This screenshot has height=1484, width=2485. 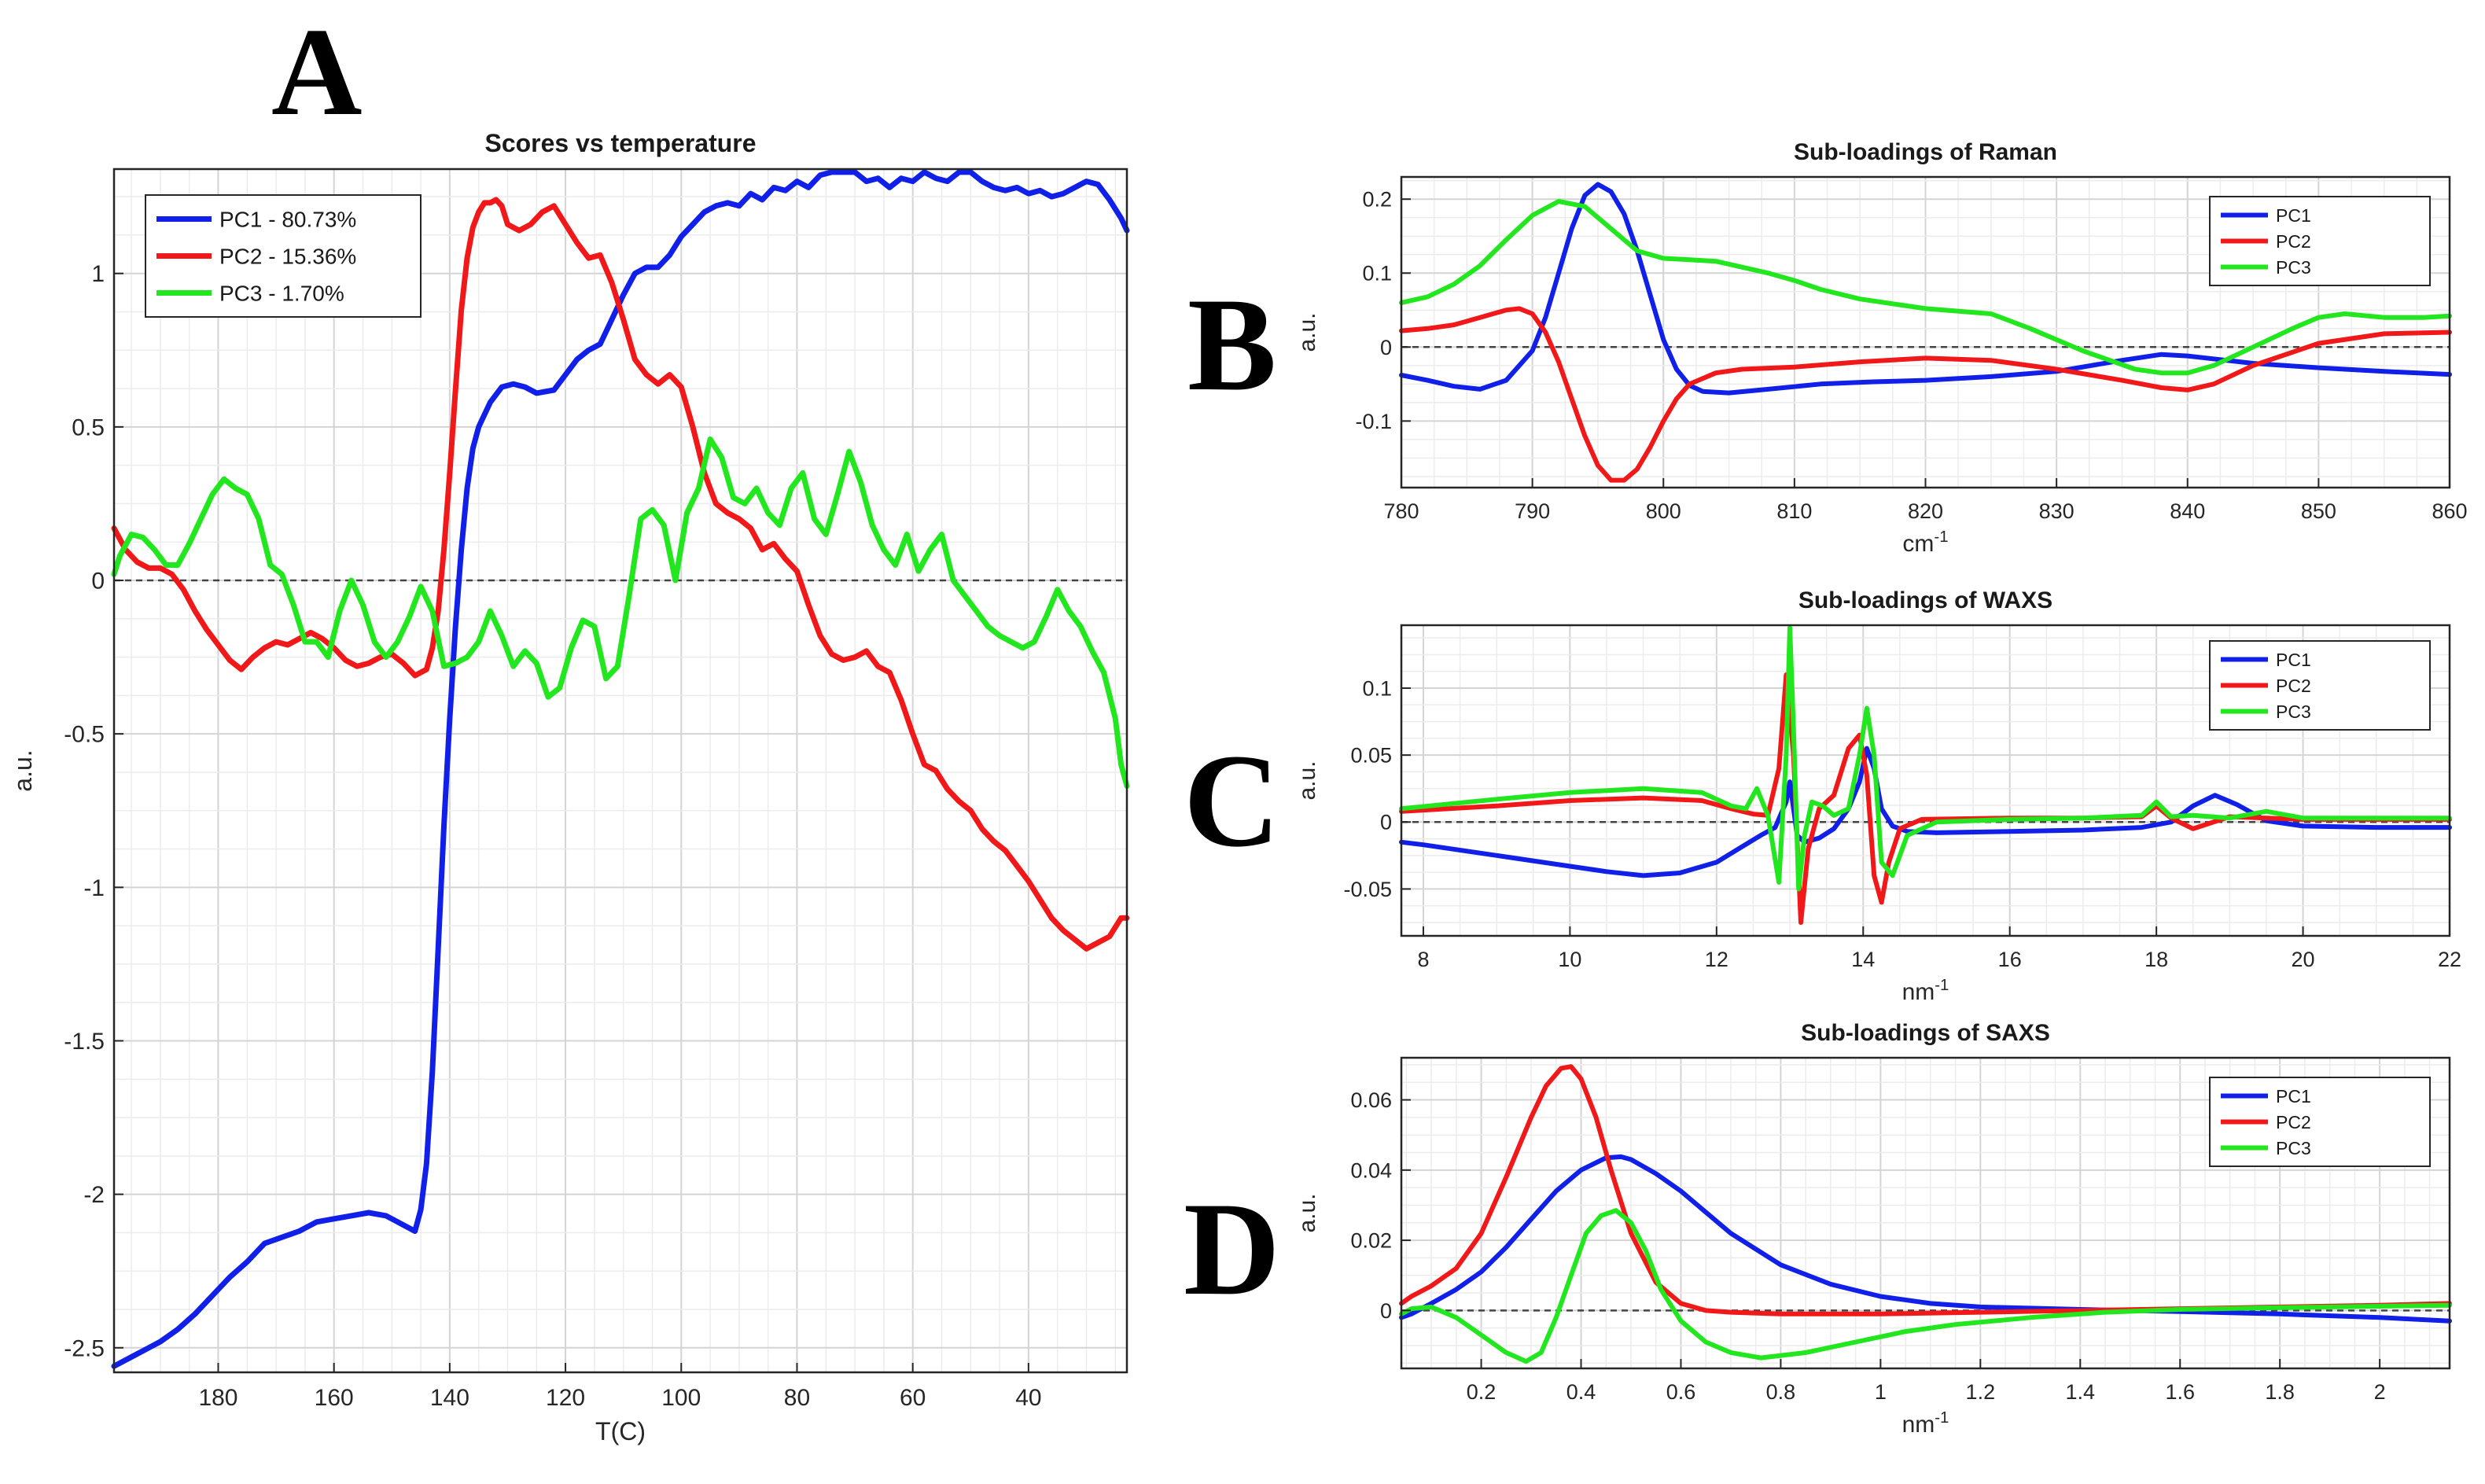 I want to click on chart-title: Sub-loadings of WAXS, so click(x=1925, y=600).